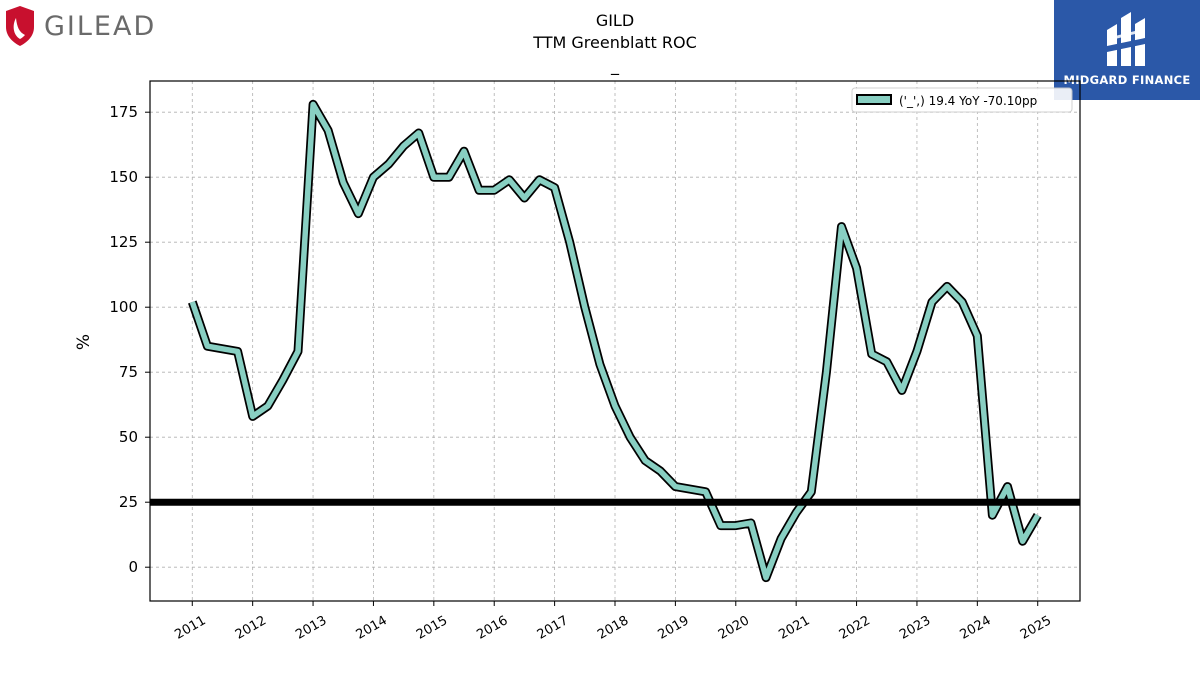 The image size is (1200, 675). I want to click on x-tick-label: 2018, so click(613, 628).